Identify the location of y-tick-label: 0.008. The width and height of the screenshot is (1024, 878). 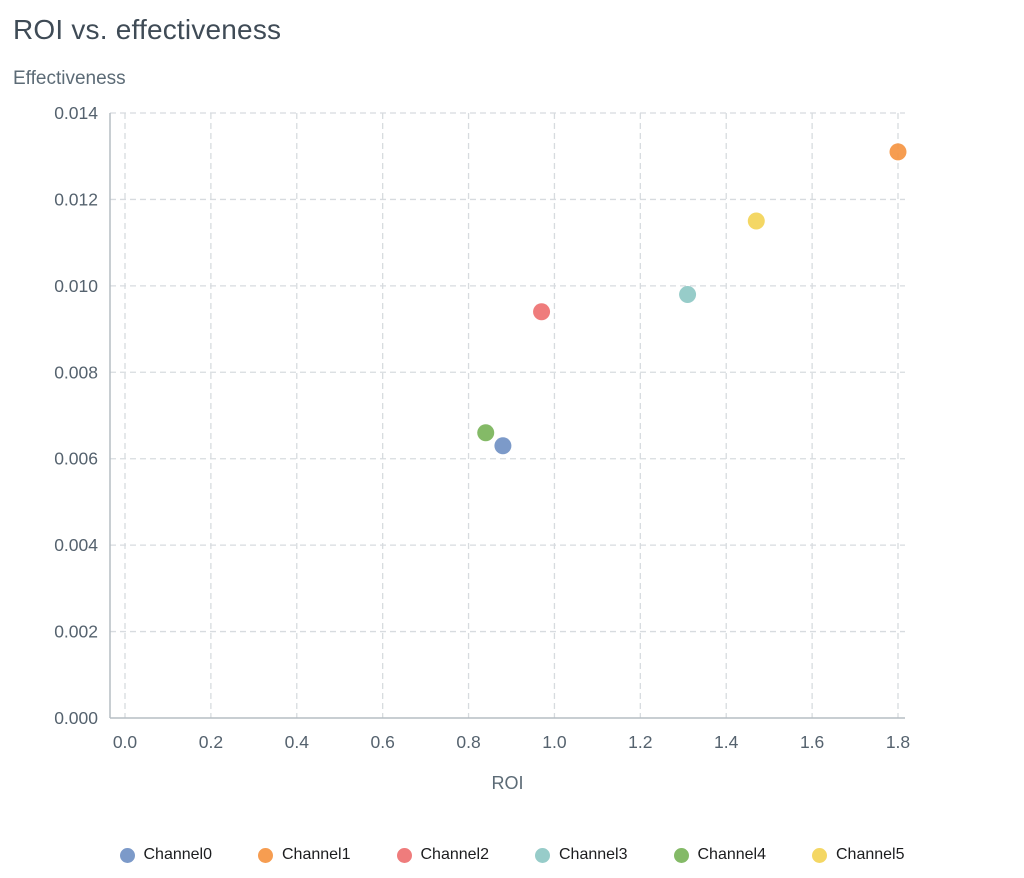
(76, 372).